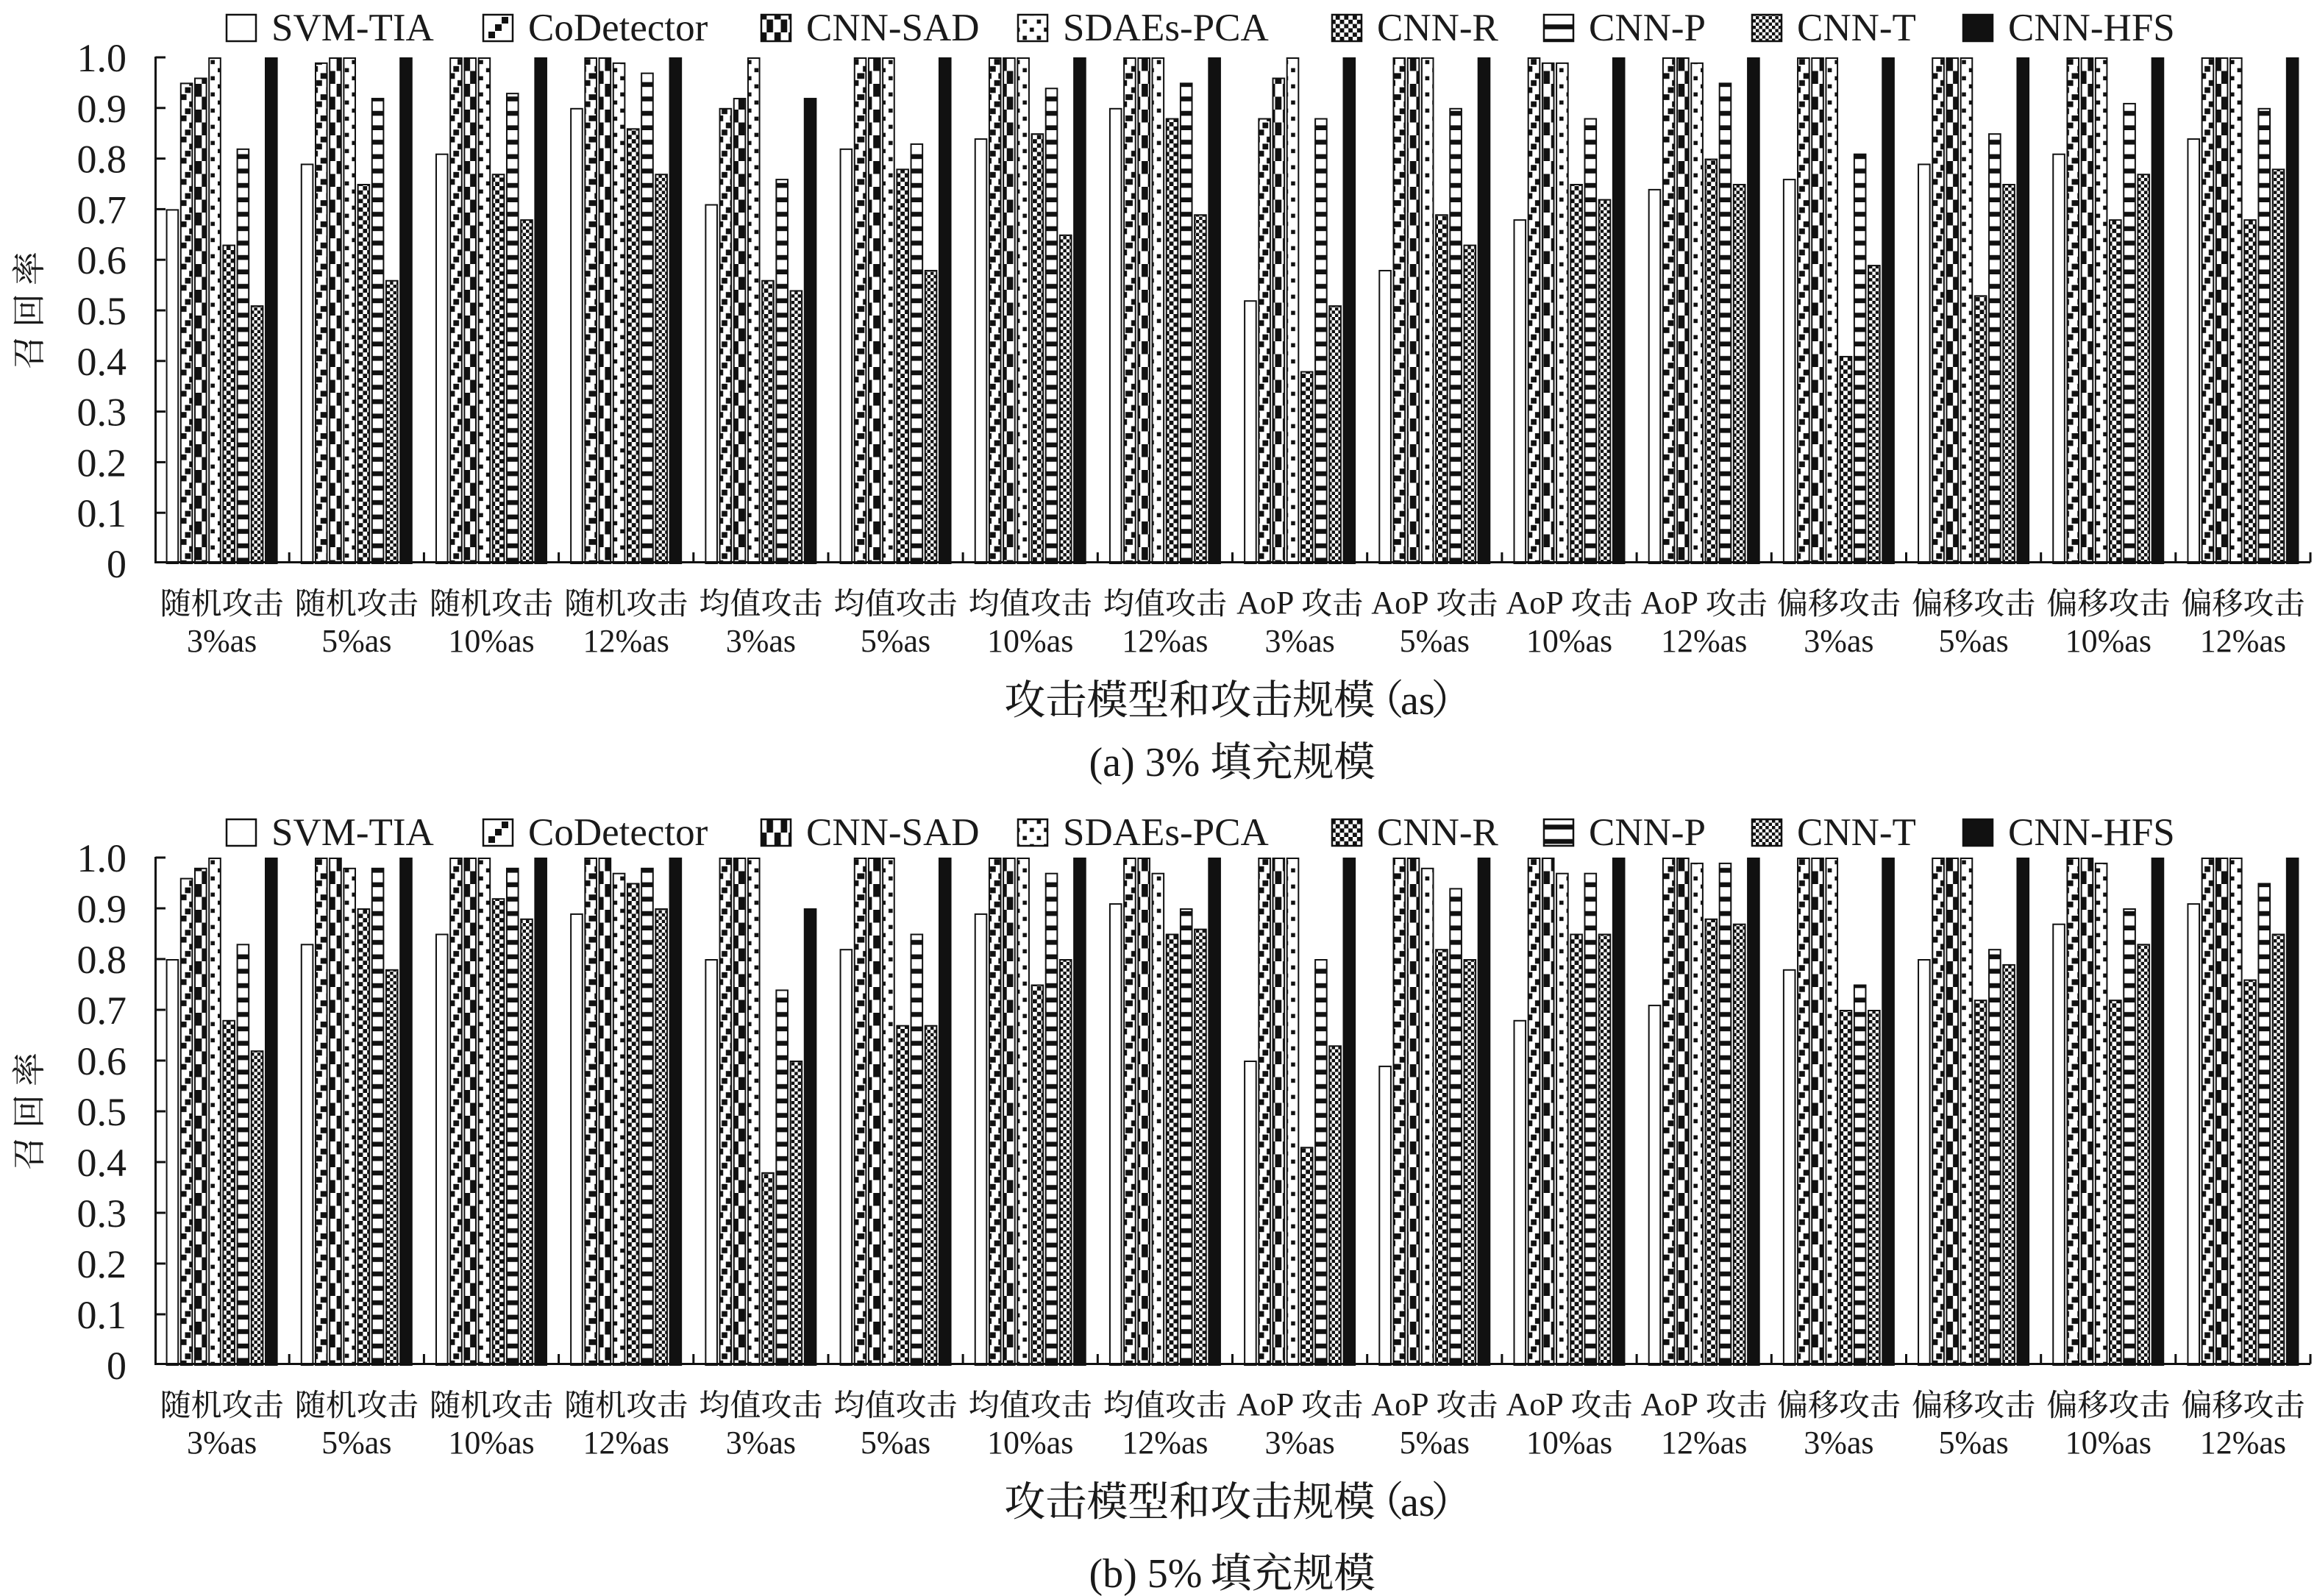 The width and height of the screenshot is (2317, 1596). What do you see at coordinates (1144, 762) in the screenshot?
I see `svg-text: (a) 3%` at bounding box center [1144, 762].